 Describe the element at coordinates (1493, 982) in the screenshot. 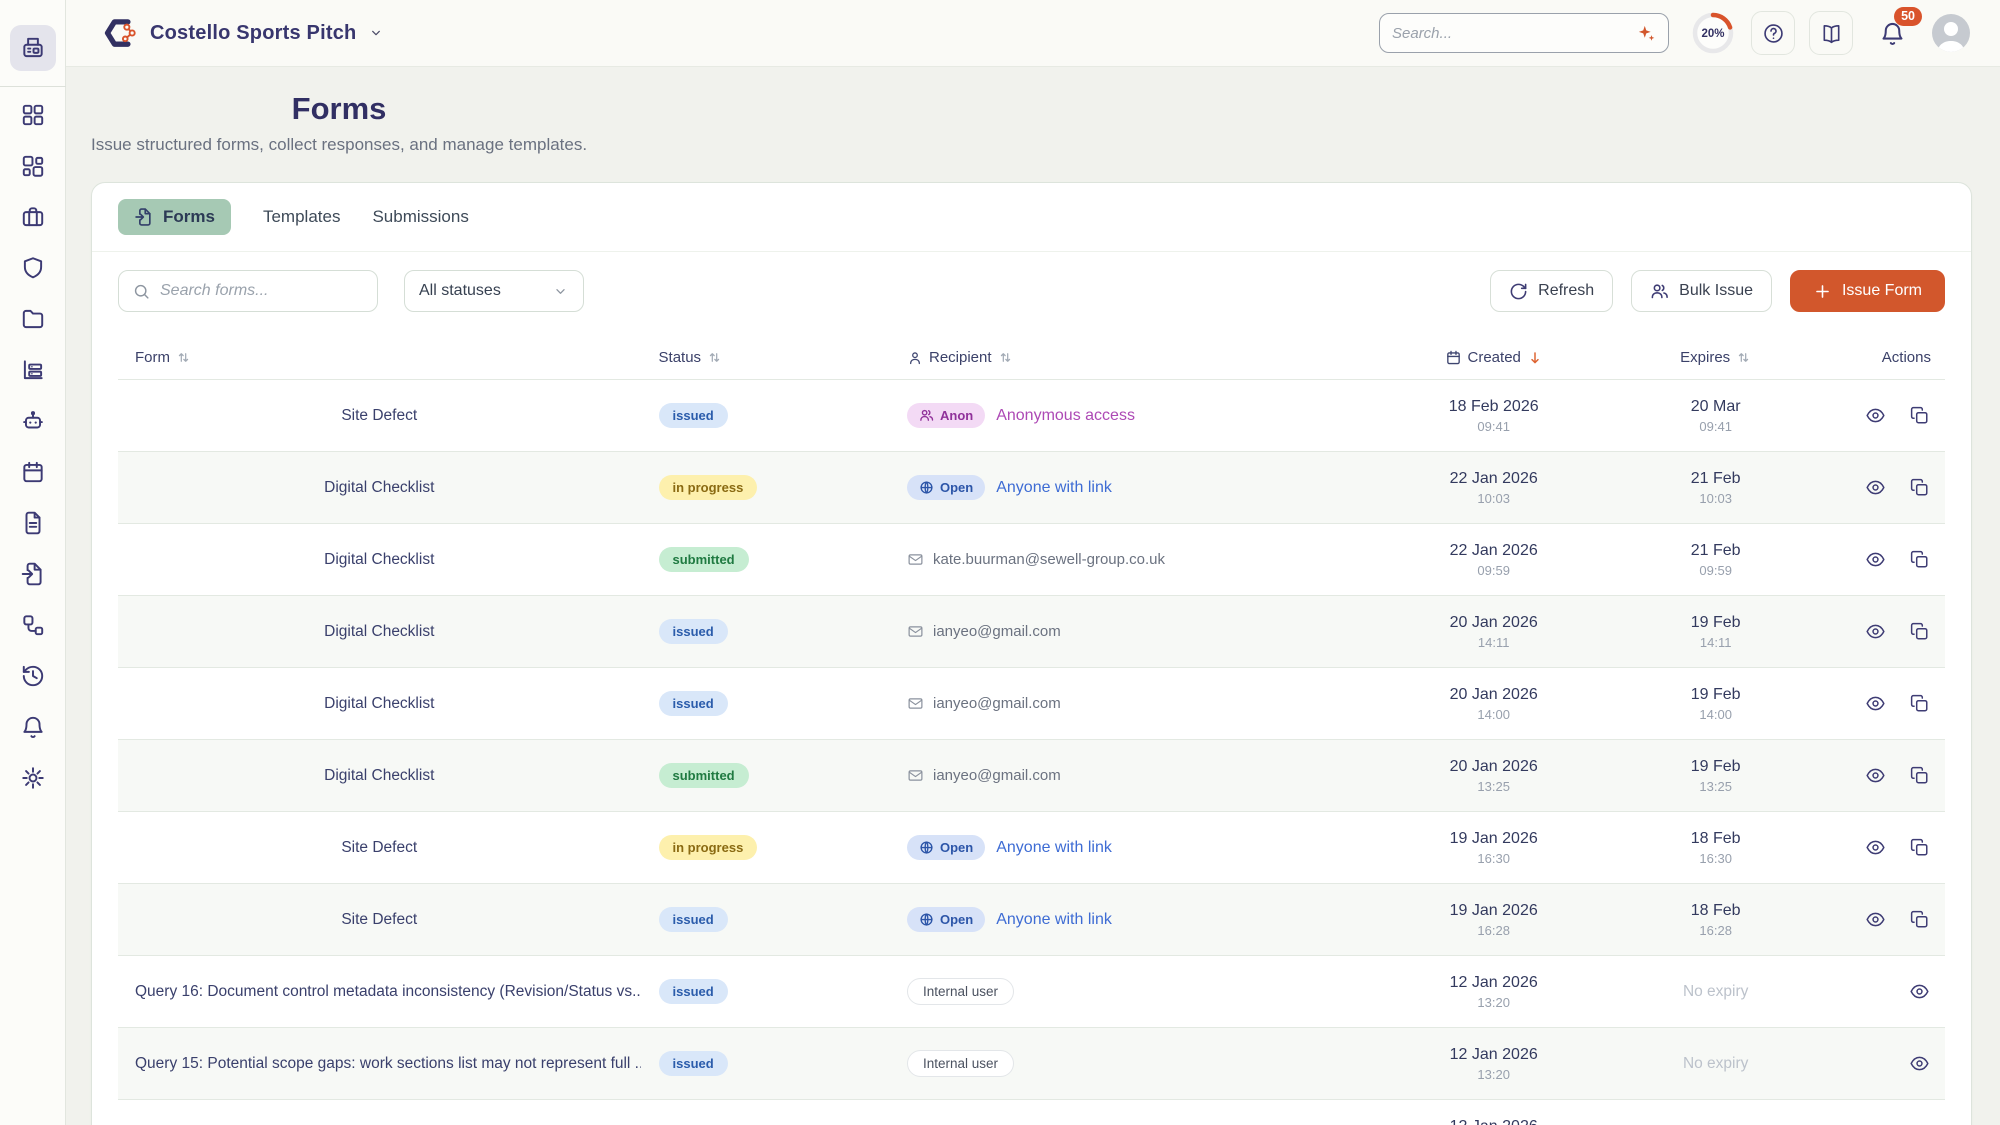

I see `created-date: 12 Jan 2026` at that location.